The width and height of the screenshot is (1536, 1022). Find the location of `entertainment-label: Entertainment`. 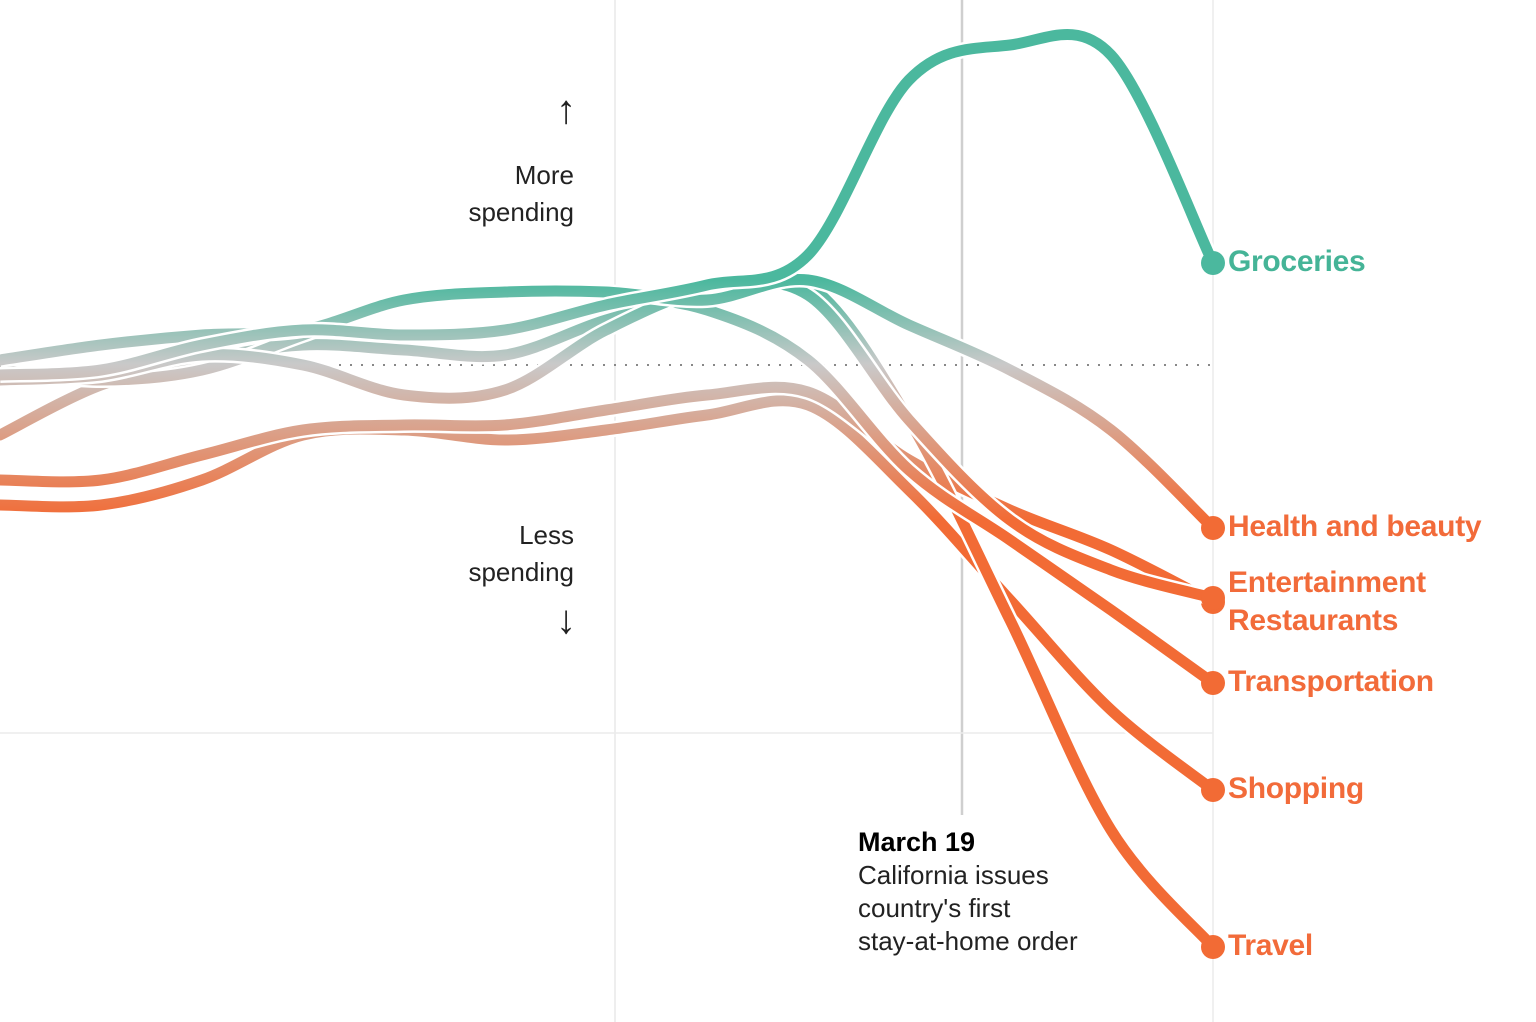

entertainment-label: Entertainment is located at coordinates (1327, 582).